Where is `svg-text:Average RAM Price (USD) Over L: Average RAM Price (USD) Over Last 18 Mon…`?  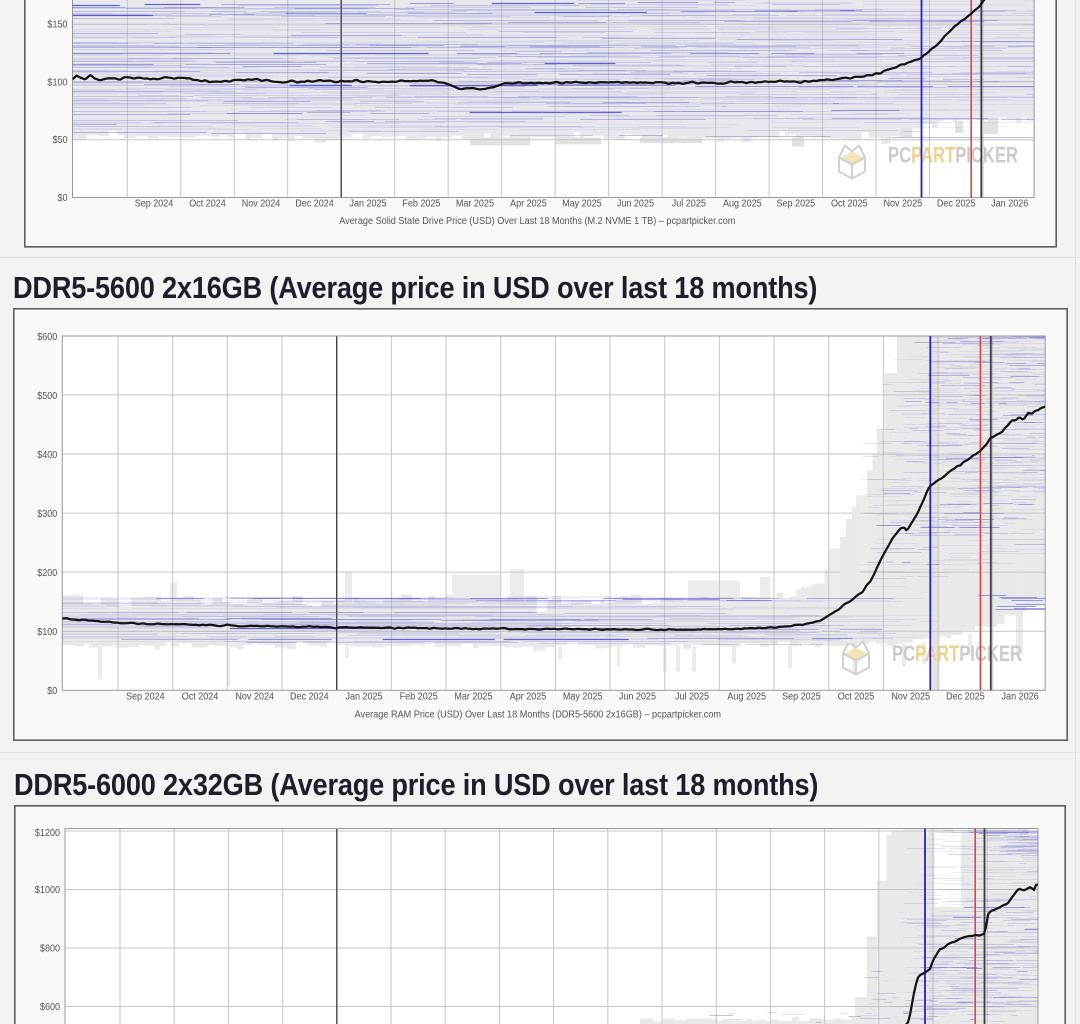 svg-text:Average RAM Price (USD) Over L: Average RAM Price (USD) Over Last 18 Mon… is located at coordinates (538, 715).